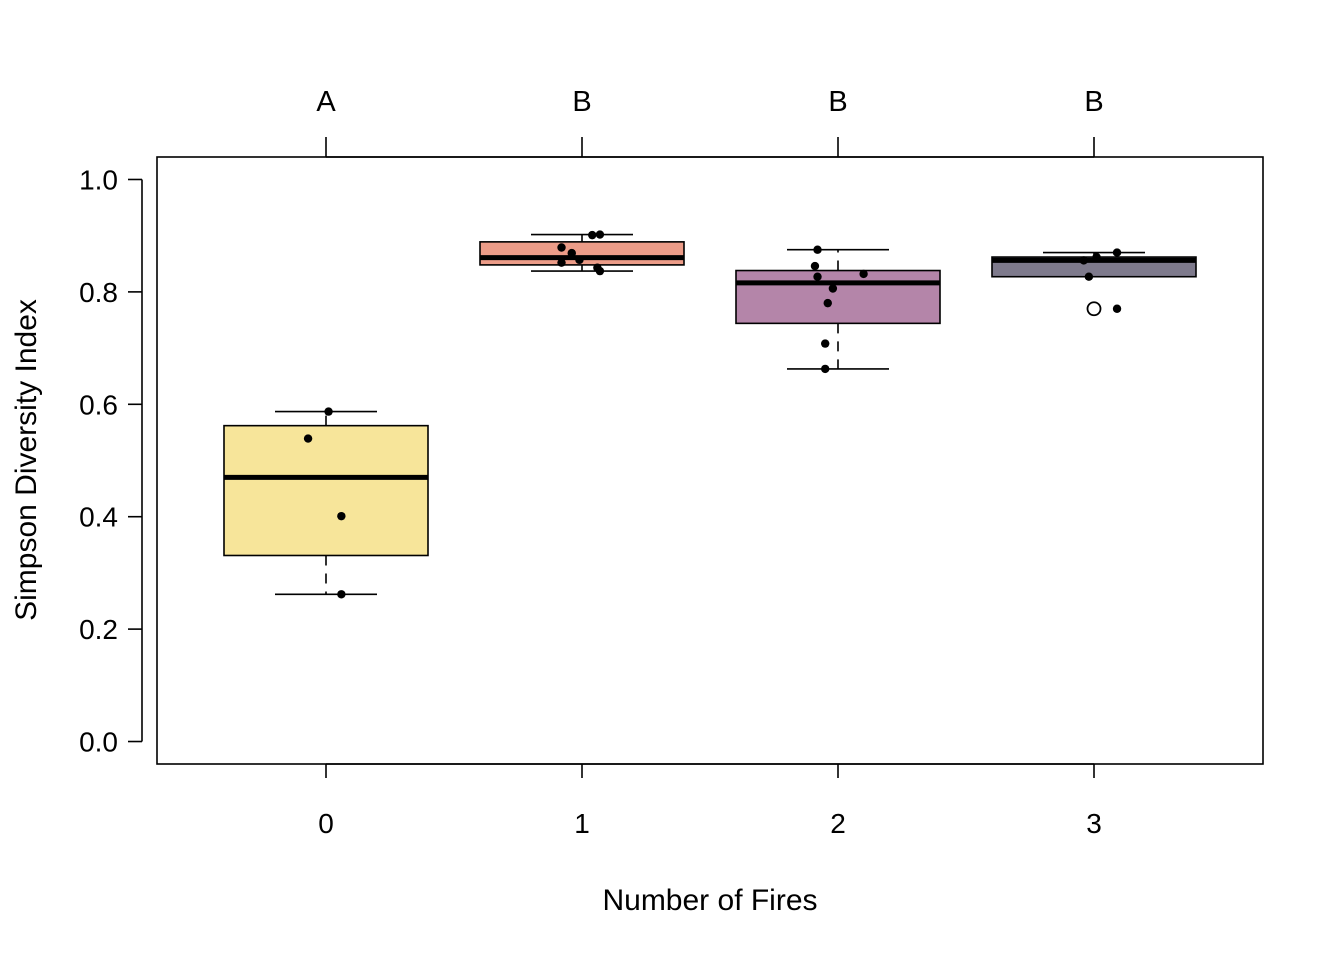 The width and height of the screenshot is (1344, 960). What do you see at coordinates (326, 823) in the screenshot?
I see `x-tick-label: 0` at bounding box center [326, 823].